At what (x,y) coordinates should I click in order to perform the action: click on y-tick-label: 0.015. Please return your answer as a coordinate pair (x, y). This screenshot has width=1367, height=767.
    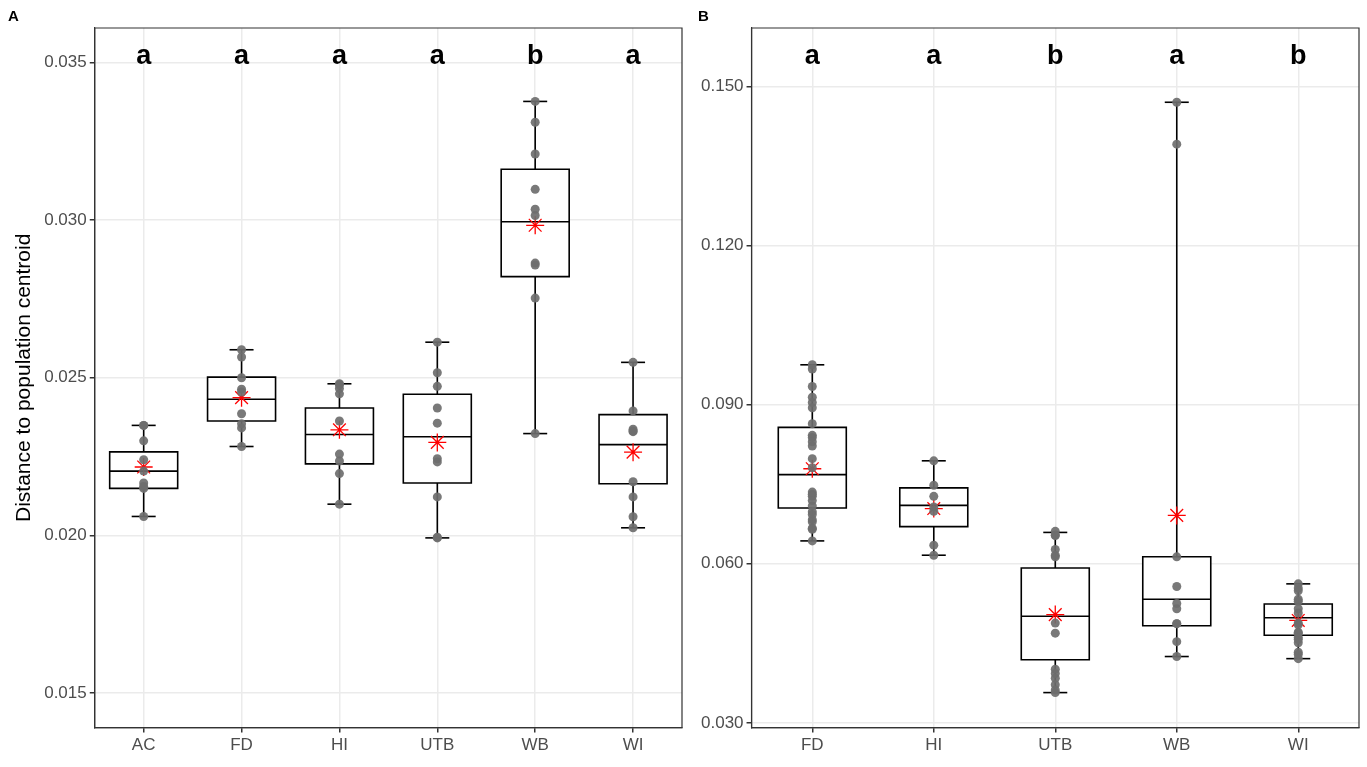
    Looking at the image, I should click on (65, 692).